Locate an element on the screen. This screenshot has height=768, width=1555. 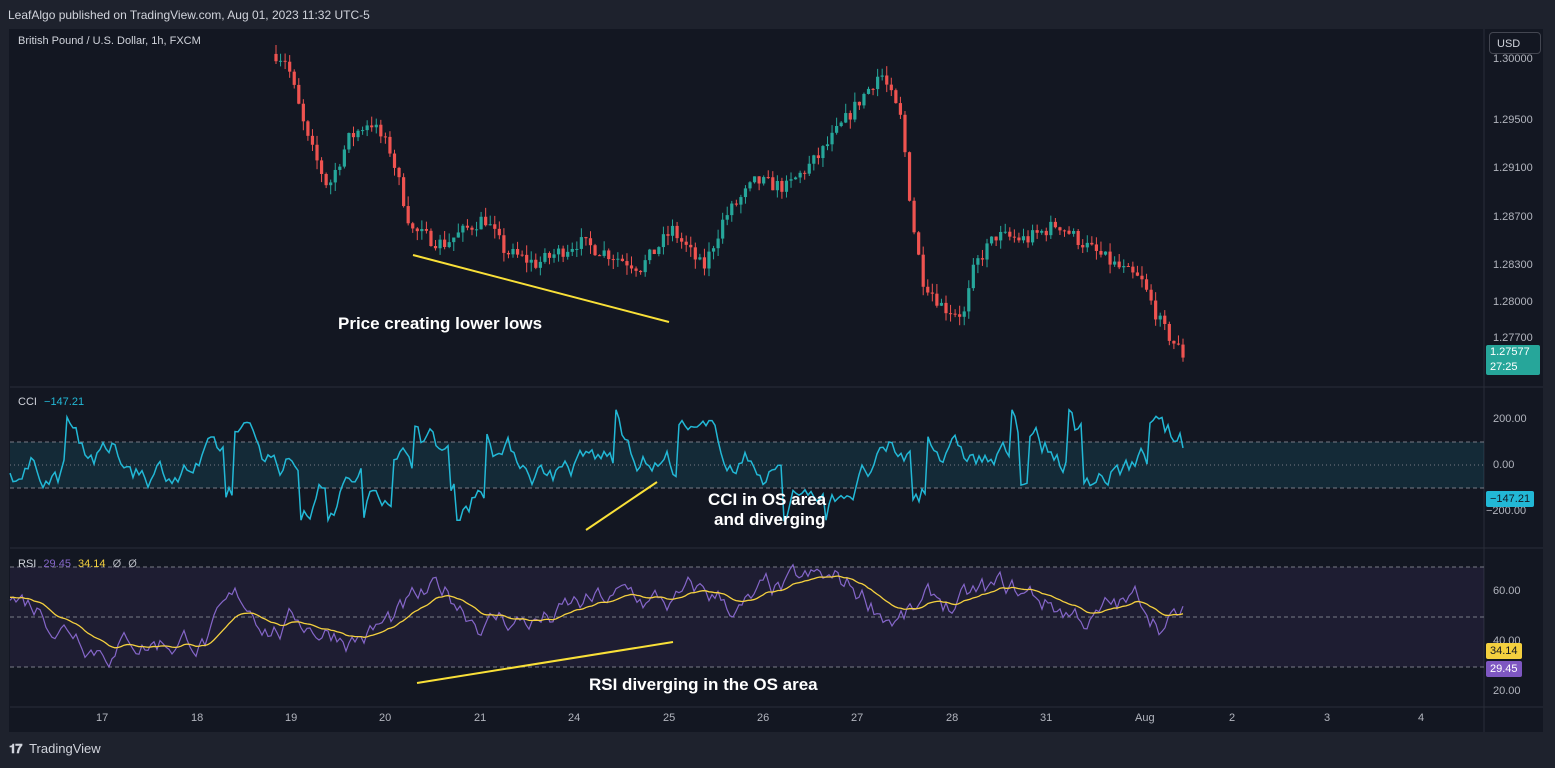
currency-button: USD is located at coordinates (1515, 43).